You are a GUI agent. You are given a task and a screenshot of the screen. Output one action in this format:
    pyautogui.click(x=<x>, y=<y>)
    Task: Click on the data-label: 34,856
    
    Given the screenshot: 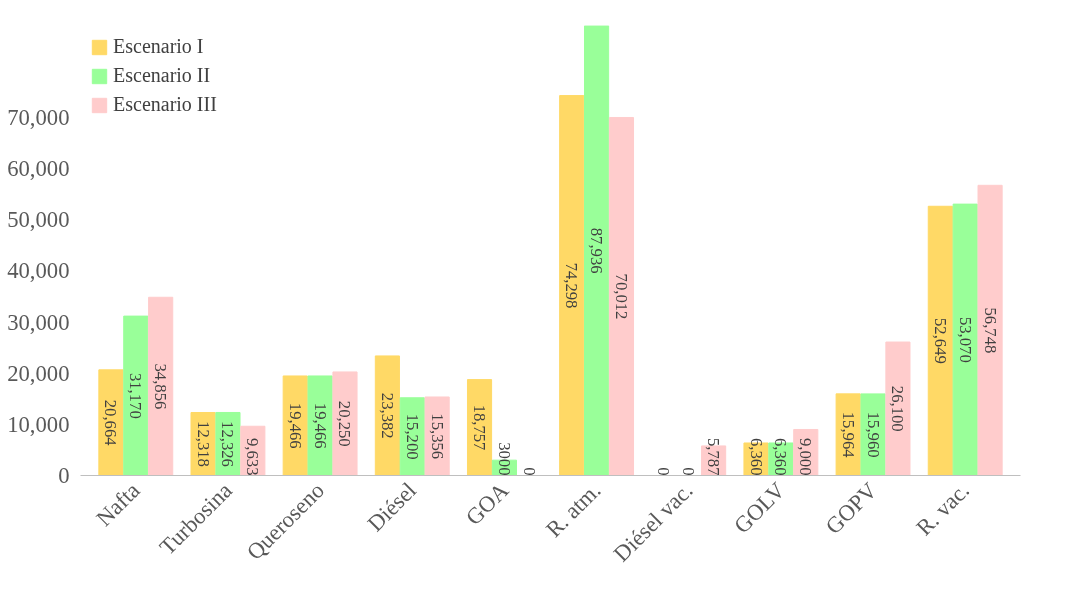 What is the action you would take?
    pyautogui.click(x=161, y=386)
    